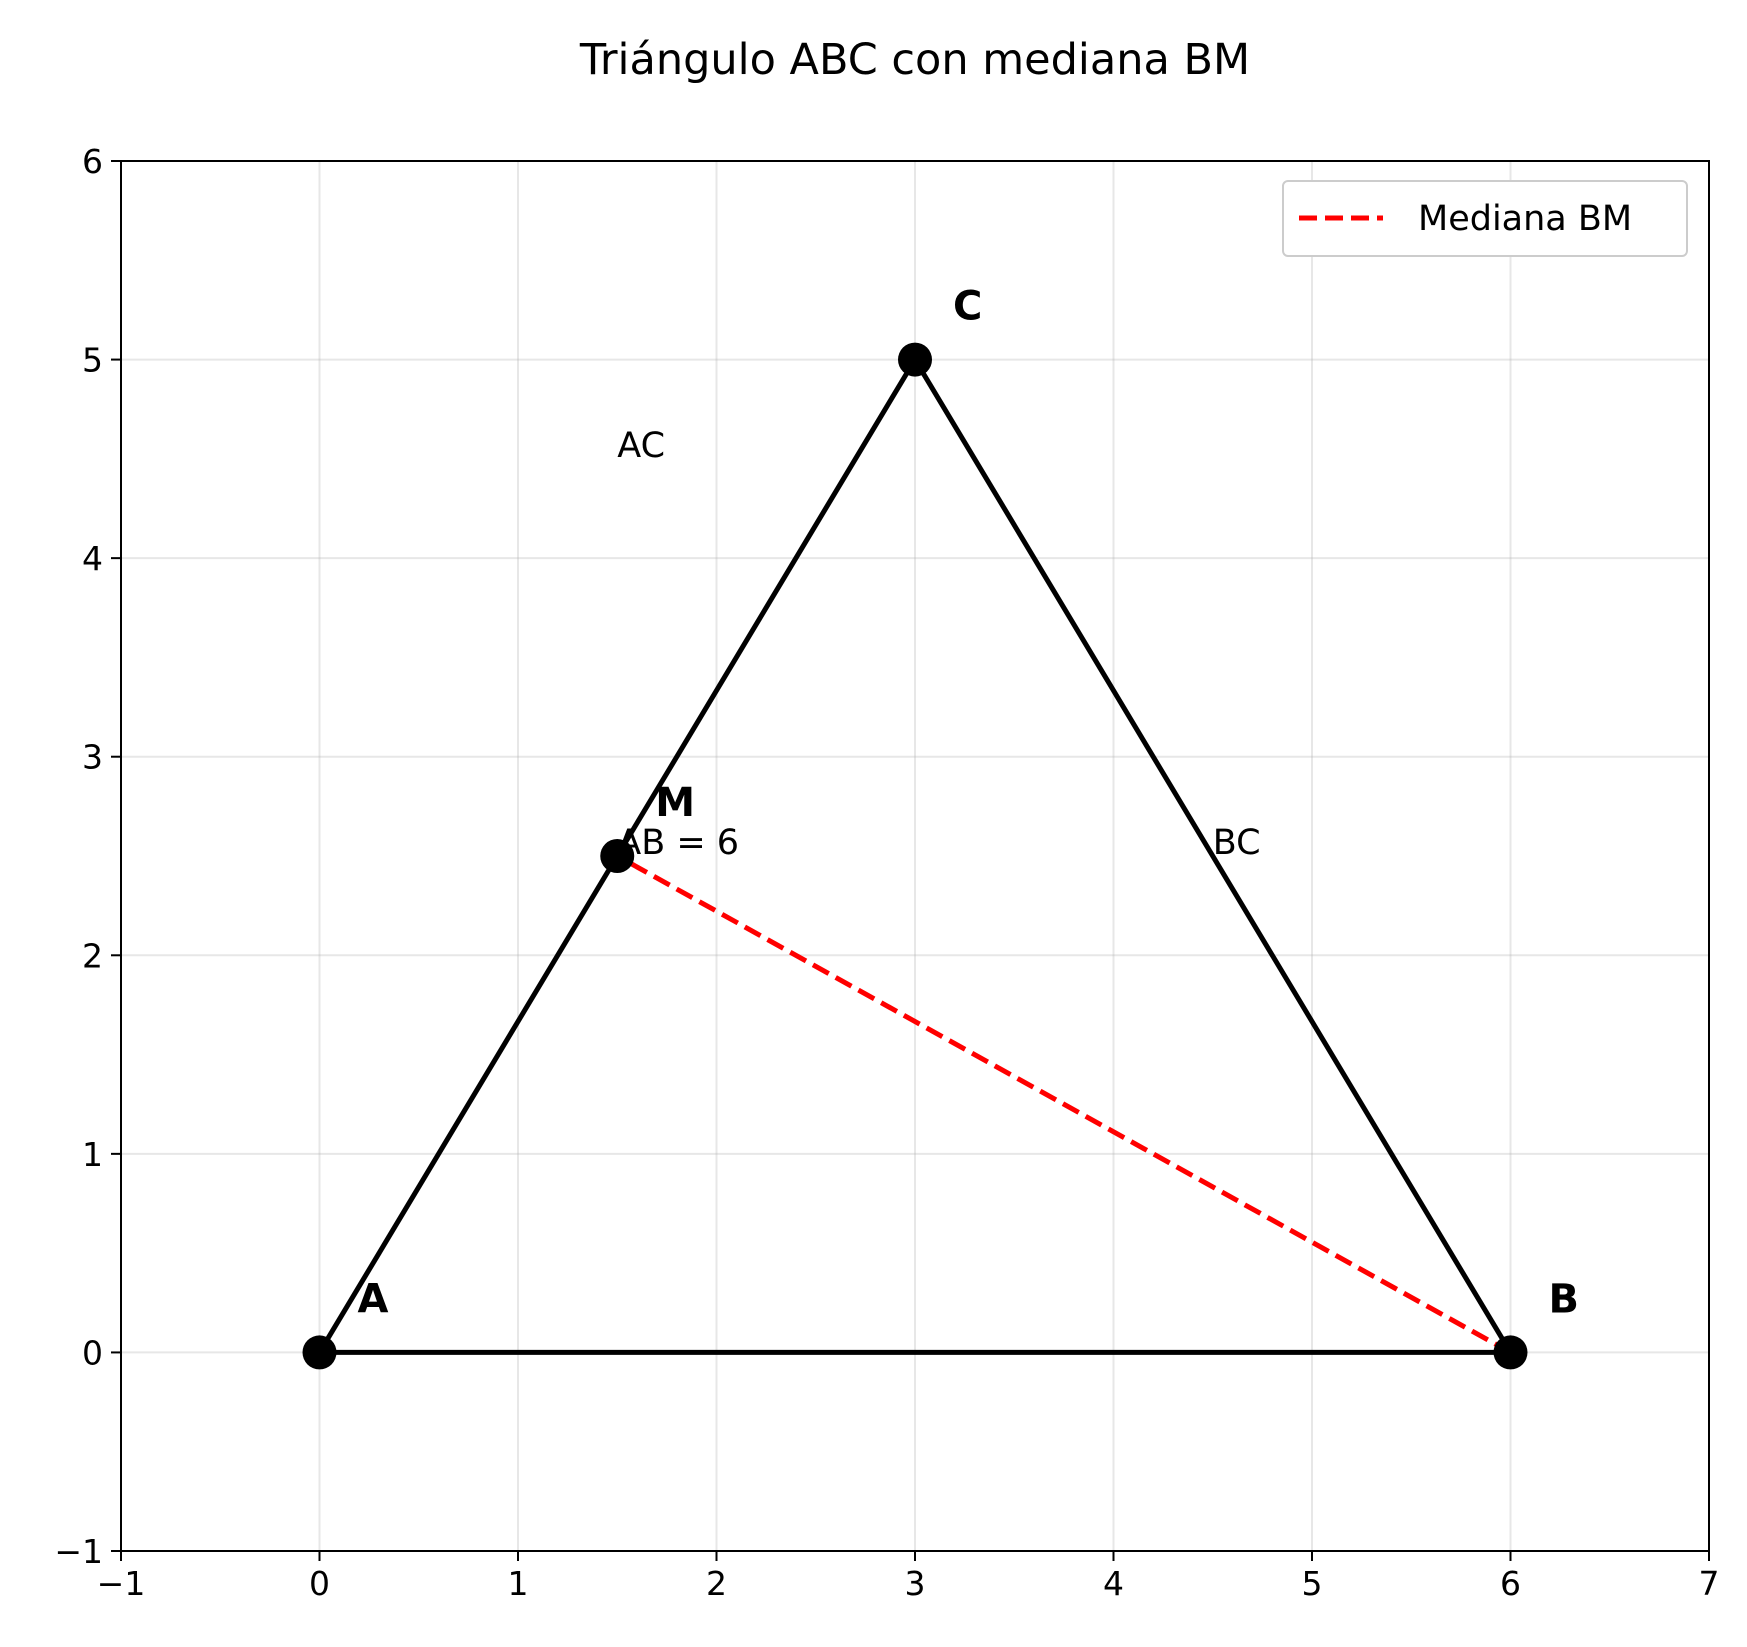 The image size is (1747, 1647). What do you see at coordinates (716, 1583) in the screenshot?
I see `x-tick-label: 2` at bounding box center [716, 1583].